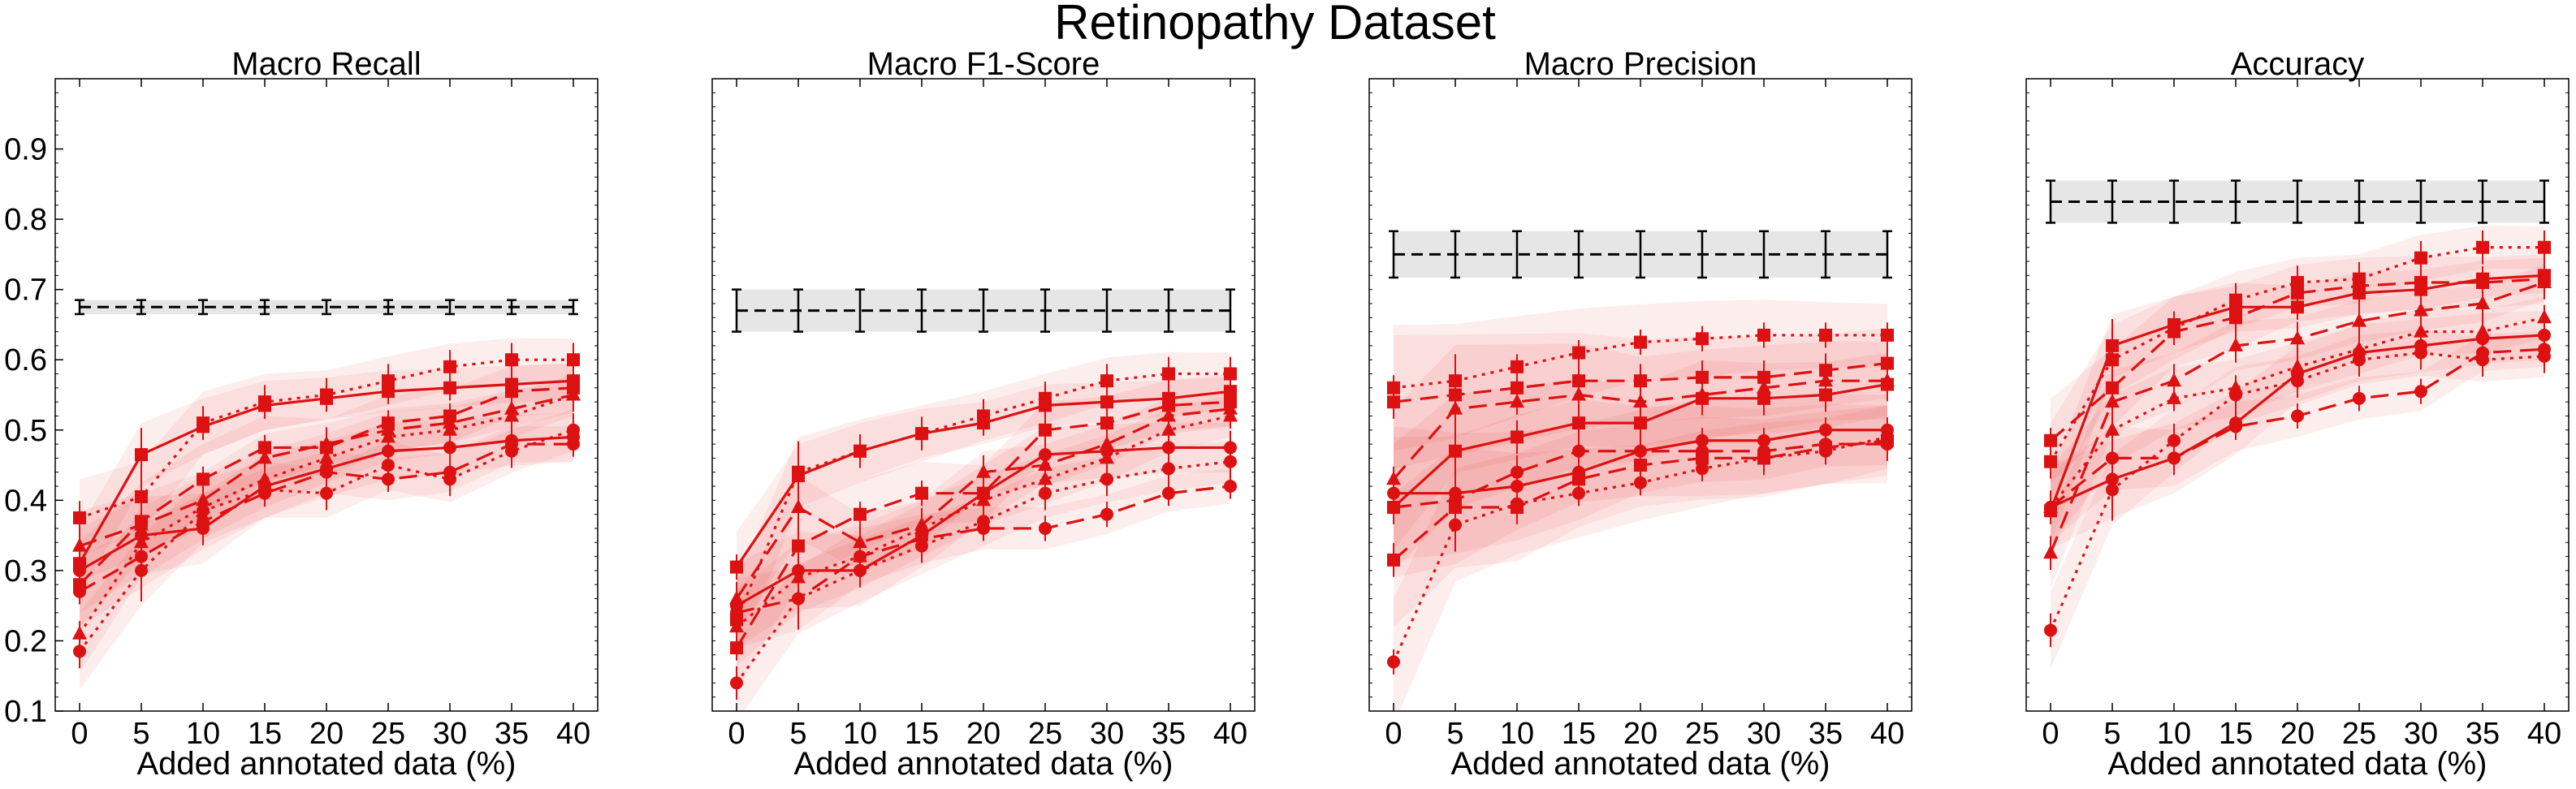 The height and width of the screenshot is (789, 2576). I want to click on y-tick-label: 0.4, so click(26, 501).